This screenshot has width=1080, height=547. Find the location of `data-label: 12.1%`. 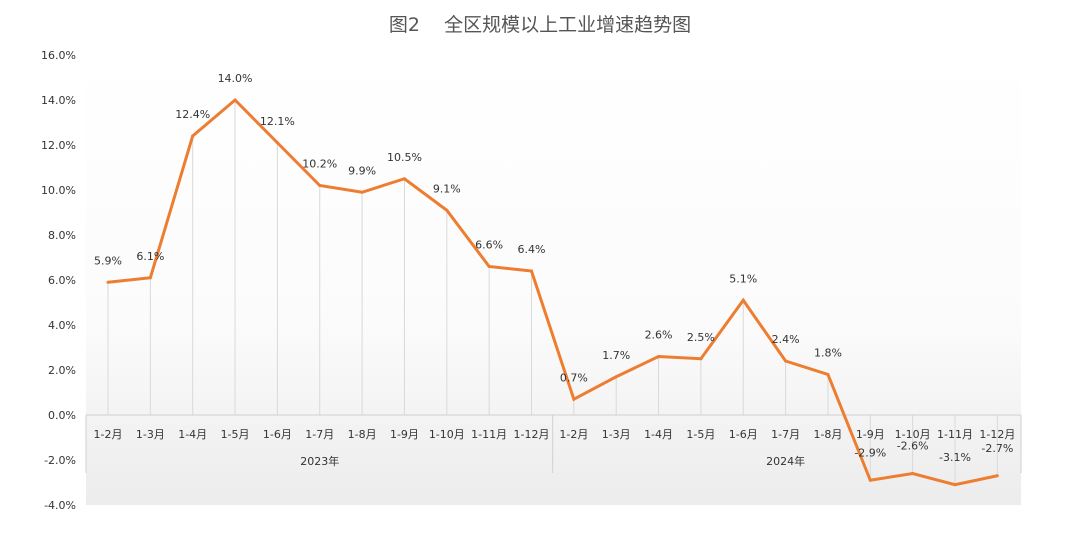

data-label: 12.1% is located at coordinates (277, 121).